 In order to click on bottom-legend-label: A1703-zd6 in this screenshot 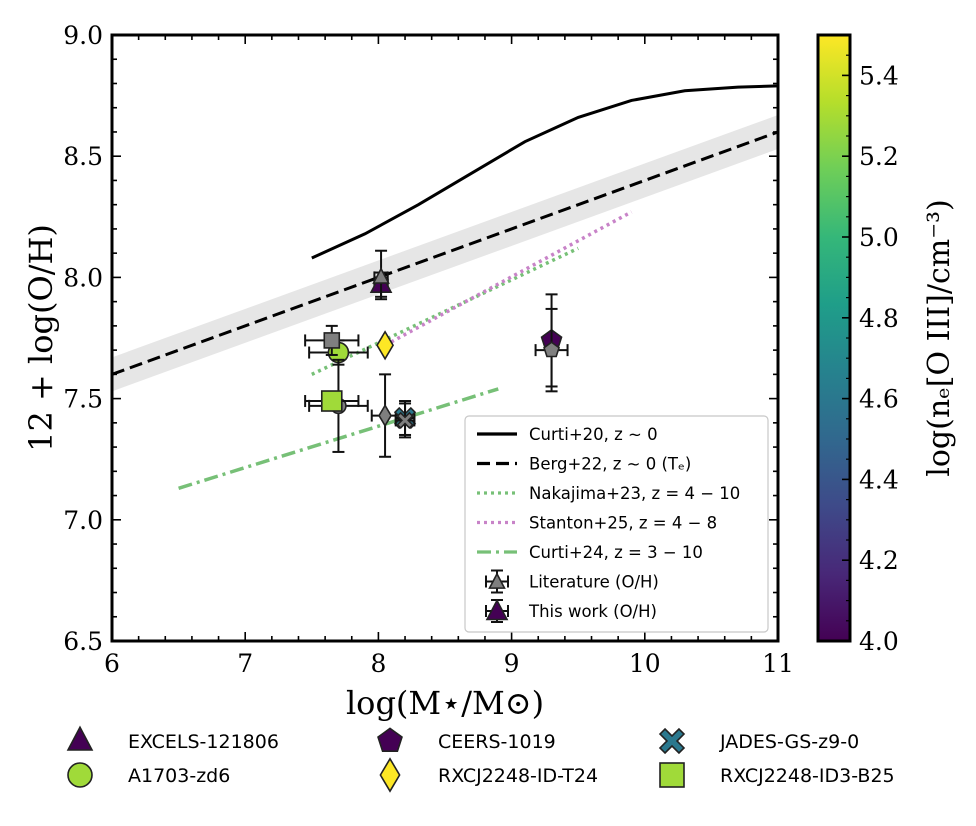, I will do `click(179, 776)`.